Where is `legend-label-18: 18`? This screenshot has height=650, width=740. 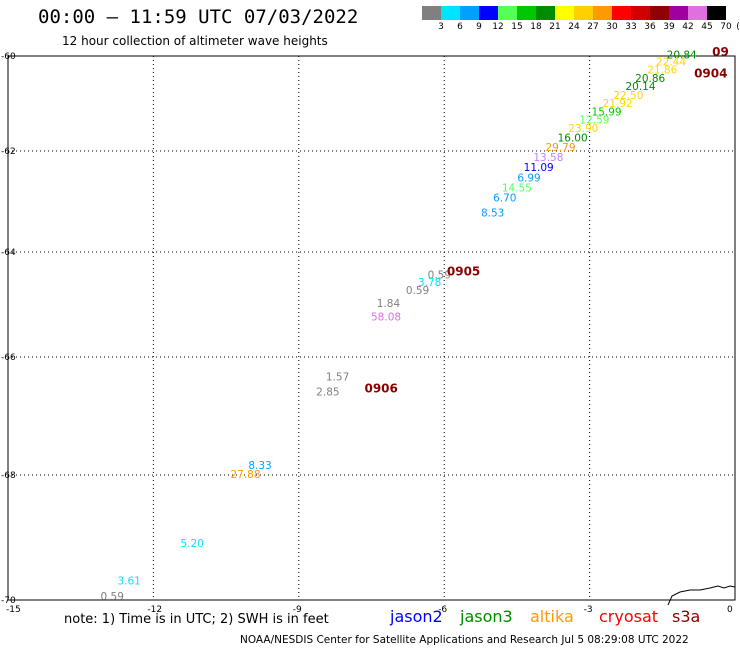 legend-label-18: 18 is located at coordinates (536, 27).